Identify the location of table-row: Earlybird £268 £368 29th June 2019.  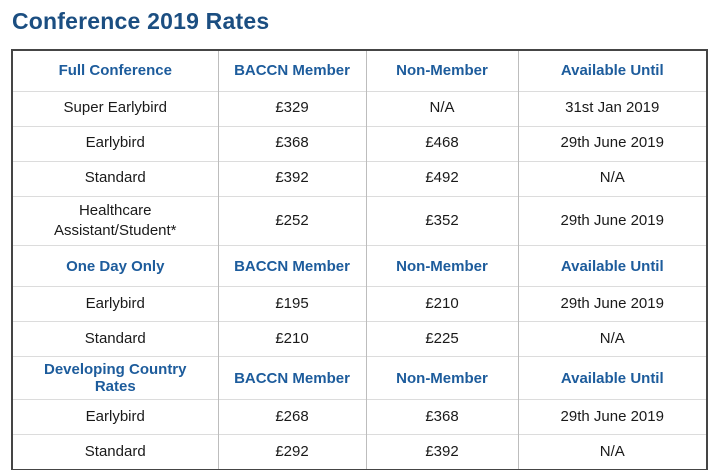
(359, 417).